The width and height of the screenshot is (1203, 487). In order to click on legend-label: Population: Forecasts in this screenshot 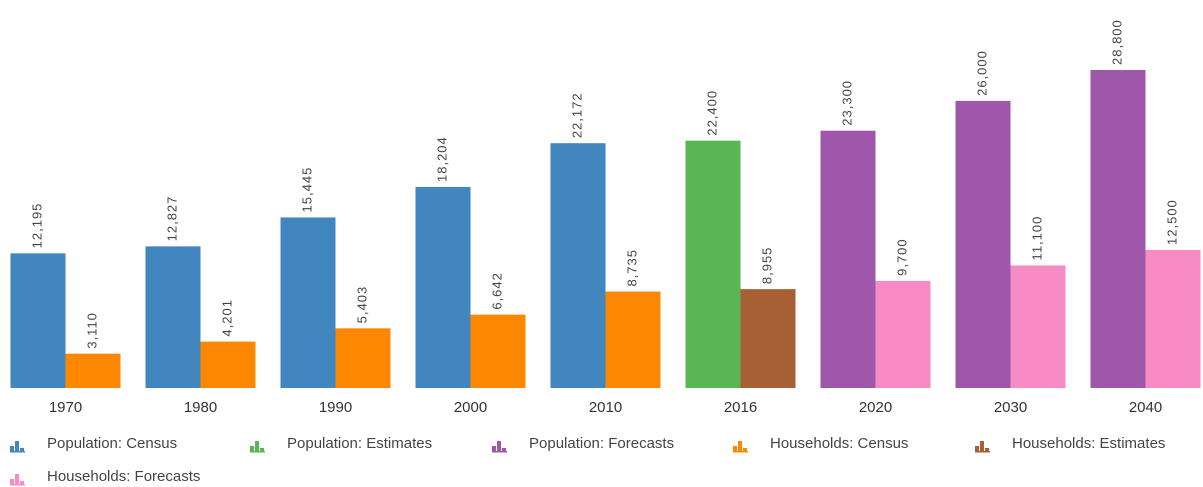, I will do `click(601, 443)`.